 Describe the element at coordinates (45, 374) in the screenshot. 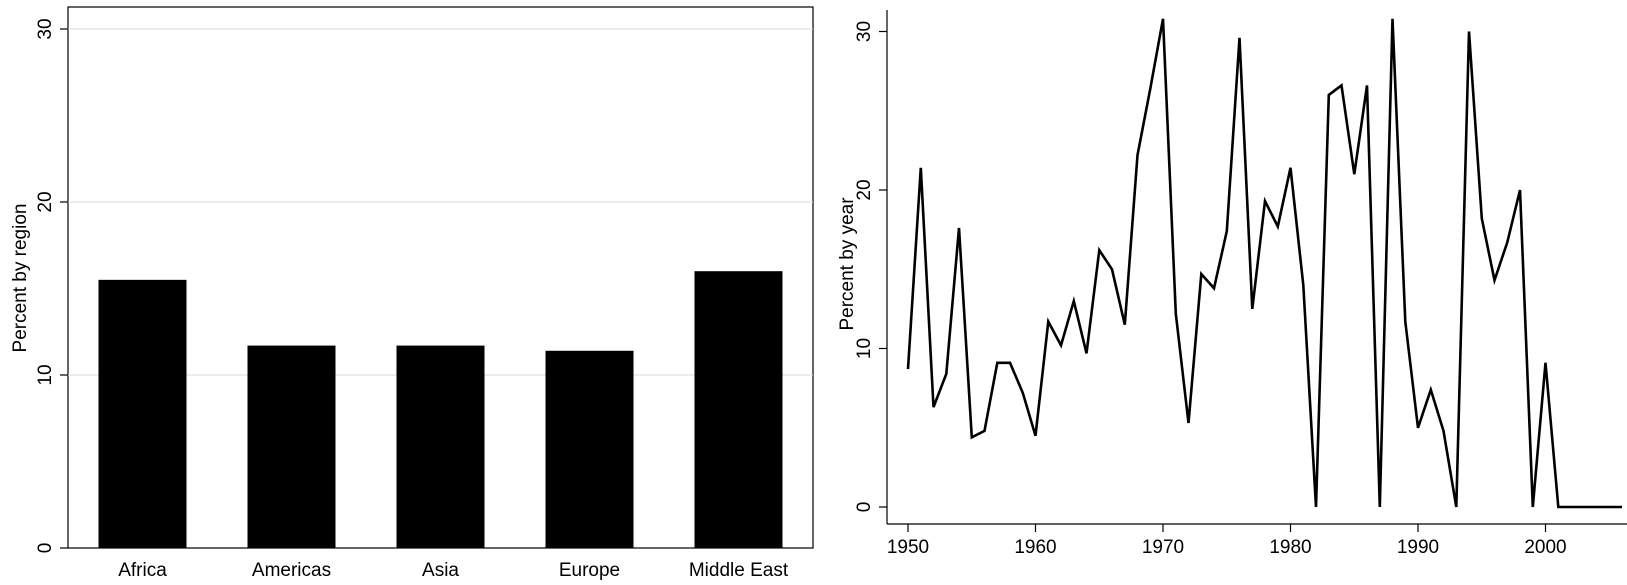

I see `bar-chart-y-tick-label: 10` at that location.